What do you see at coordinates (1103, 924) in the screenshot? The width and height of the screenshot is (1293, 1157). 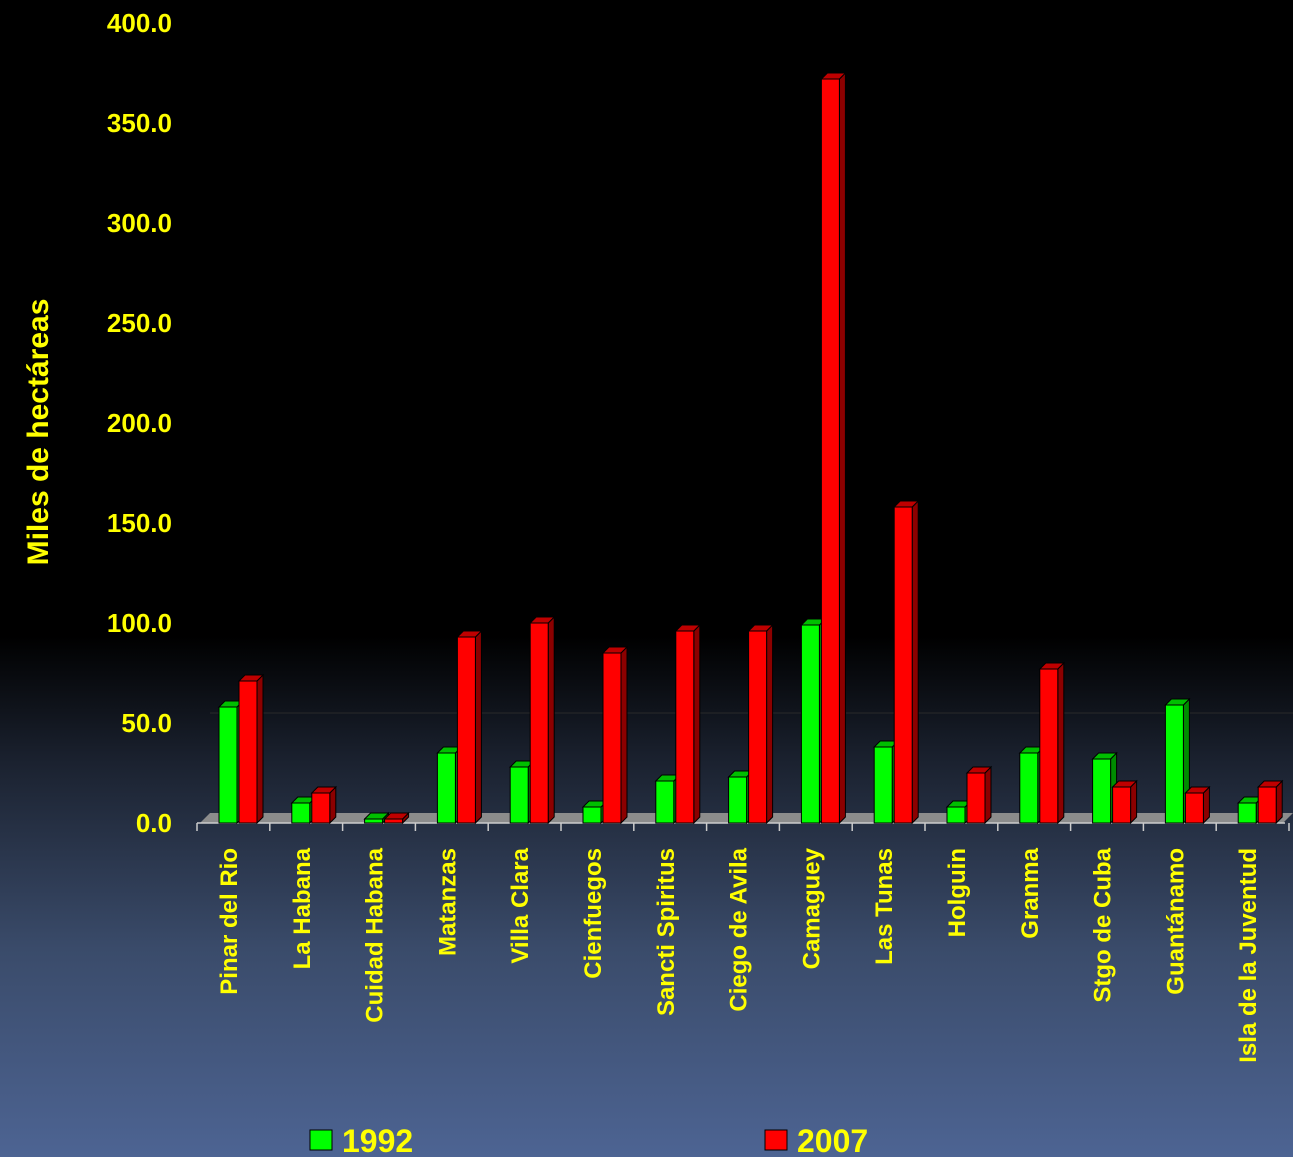 I see `category-label: Stgo de Cuba` at bounding box center [1103, 924].